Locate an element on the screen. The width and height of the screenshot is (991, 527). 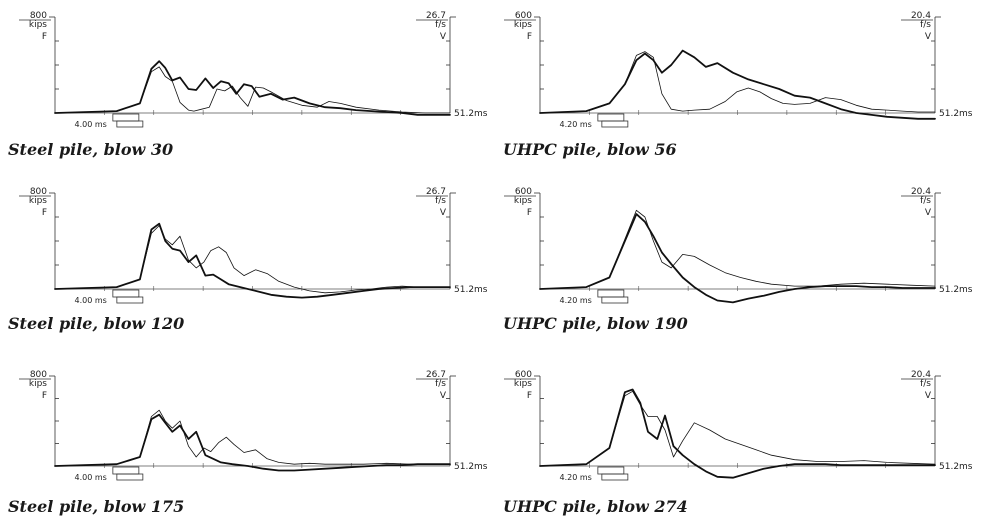
panel-2-bracket-lower is located at coordinates (615, 124).